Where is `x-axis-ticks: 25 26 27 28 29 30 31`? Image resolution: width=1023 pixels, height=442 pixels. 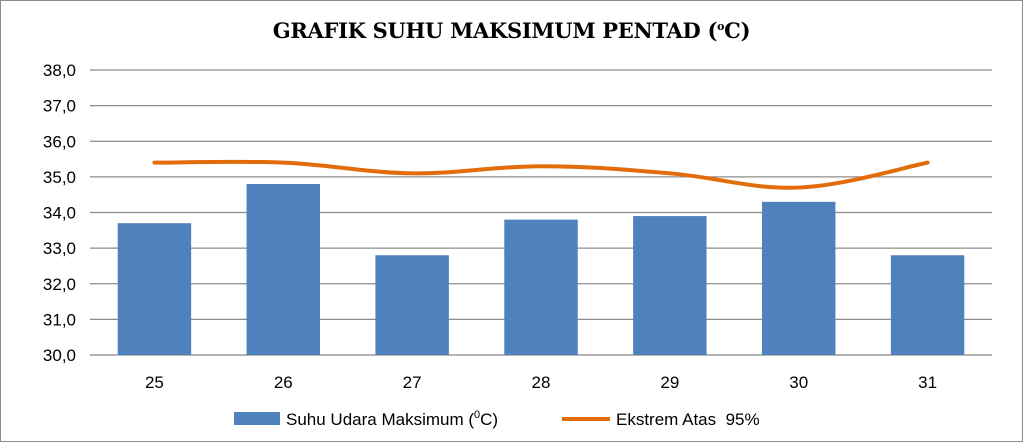 x-axis-ticks: 25 26 27 28 29 30 31 is located at coordinates (541, 382).